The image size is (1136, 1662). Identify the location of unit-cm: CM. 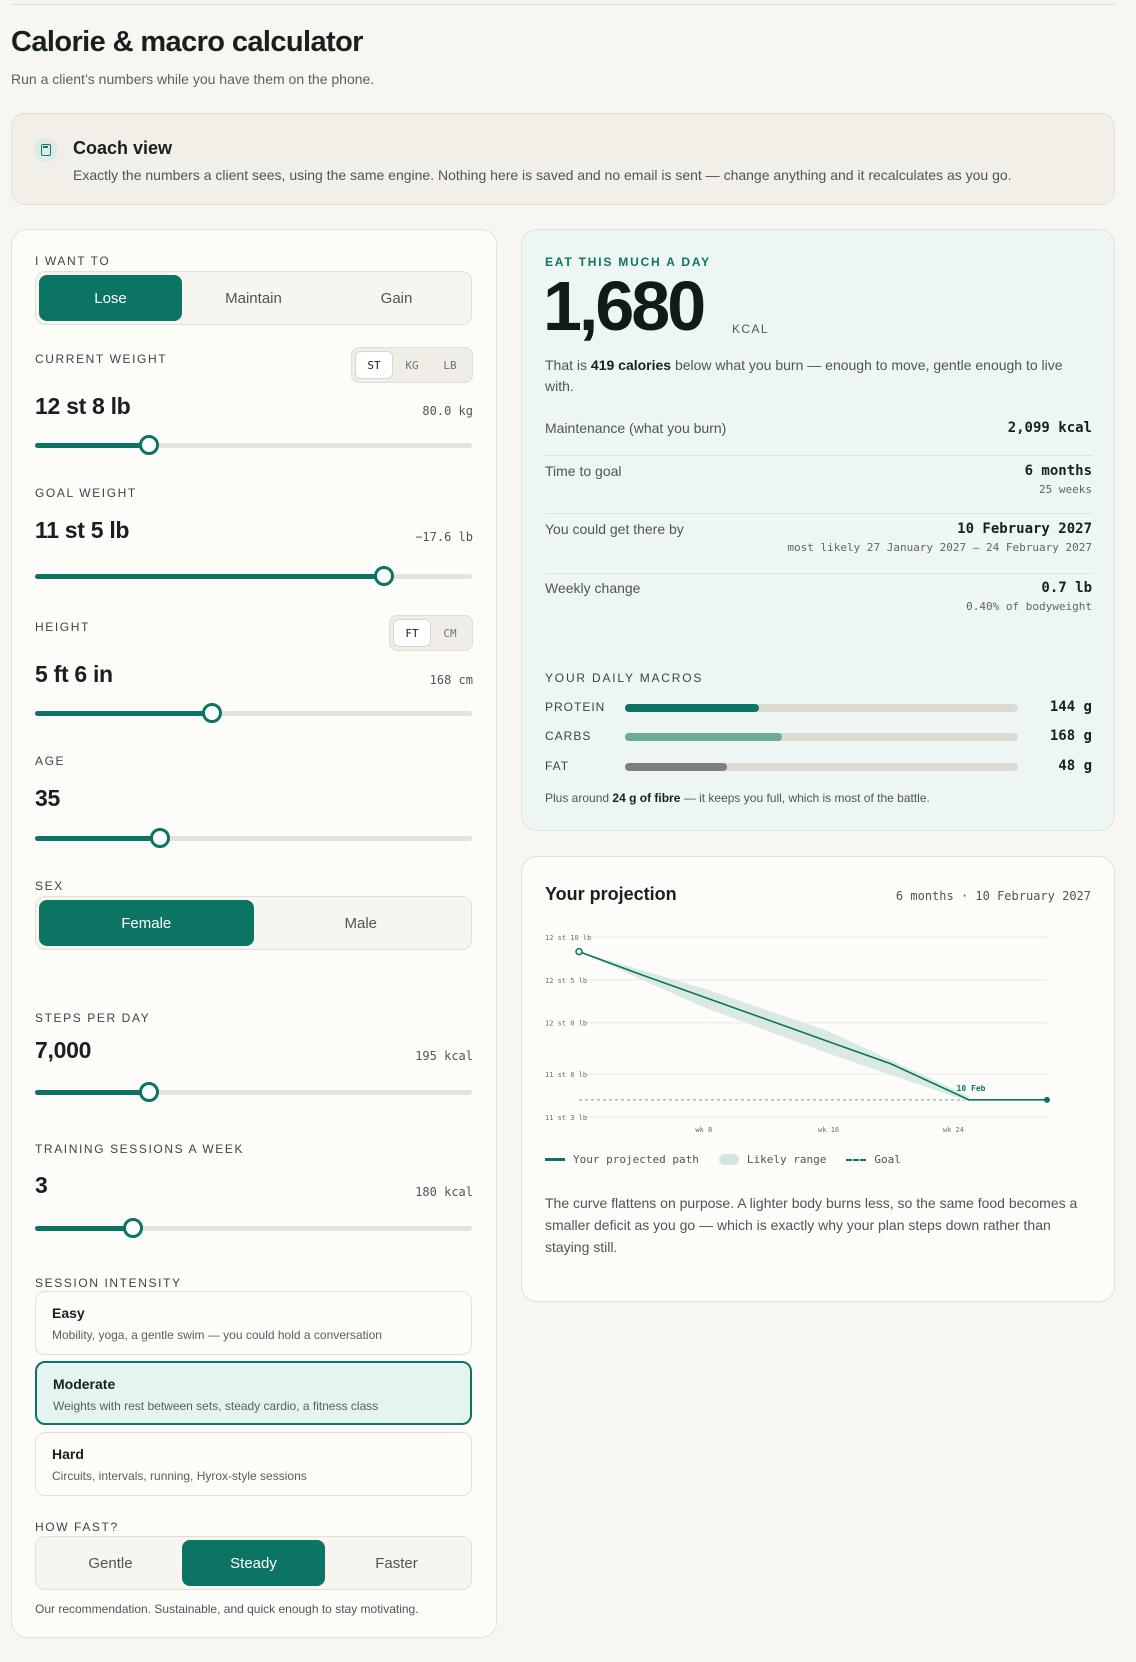
(450, 633).